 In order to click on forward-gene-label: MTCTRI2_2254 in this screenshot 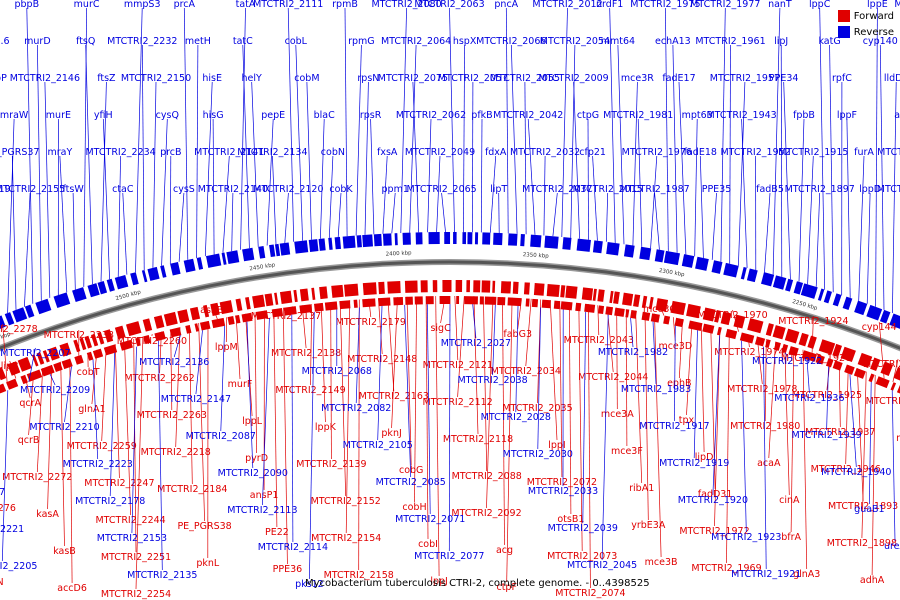, I will do `click(136, 594)`.